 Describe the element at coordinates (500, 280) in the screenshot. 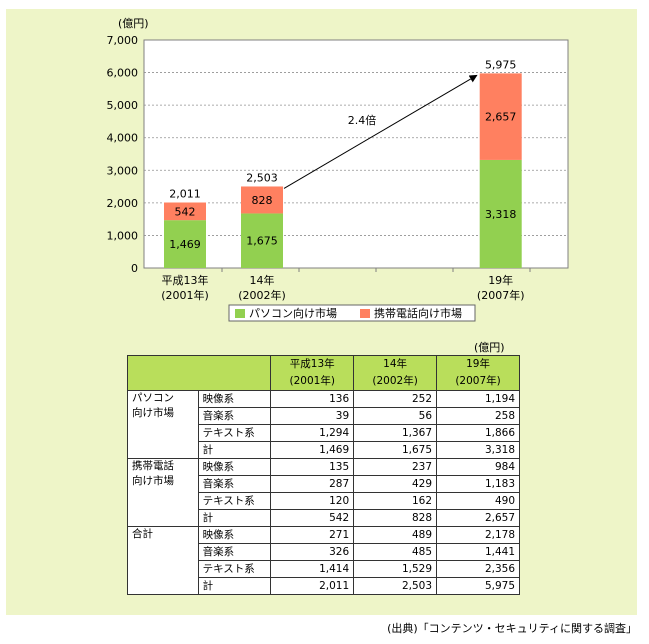

I see `x-category-label: 19年` at that location.